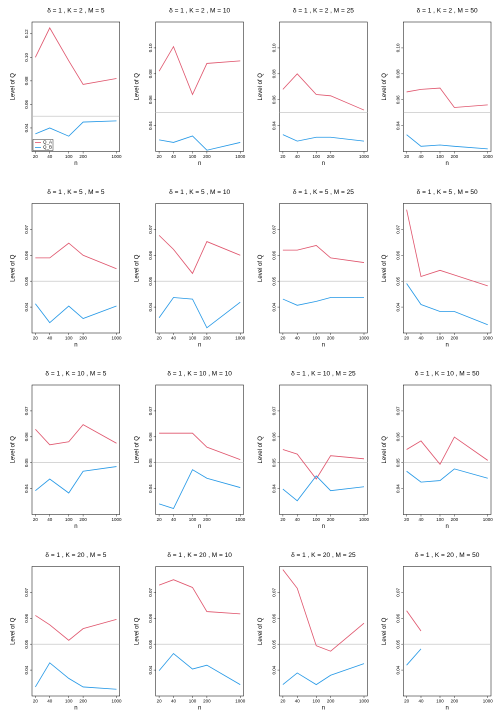  Describe the element at coordinates (75, 555) in the screenshot. I see `panel-title: δ = 1 , K = 20 , M = 5` at that location.